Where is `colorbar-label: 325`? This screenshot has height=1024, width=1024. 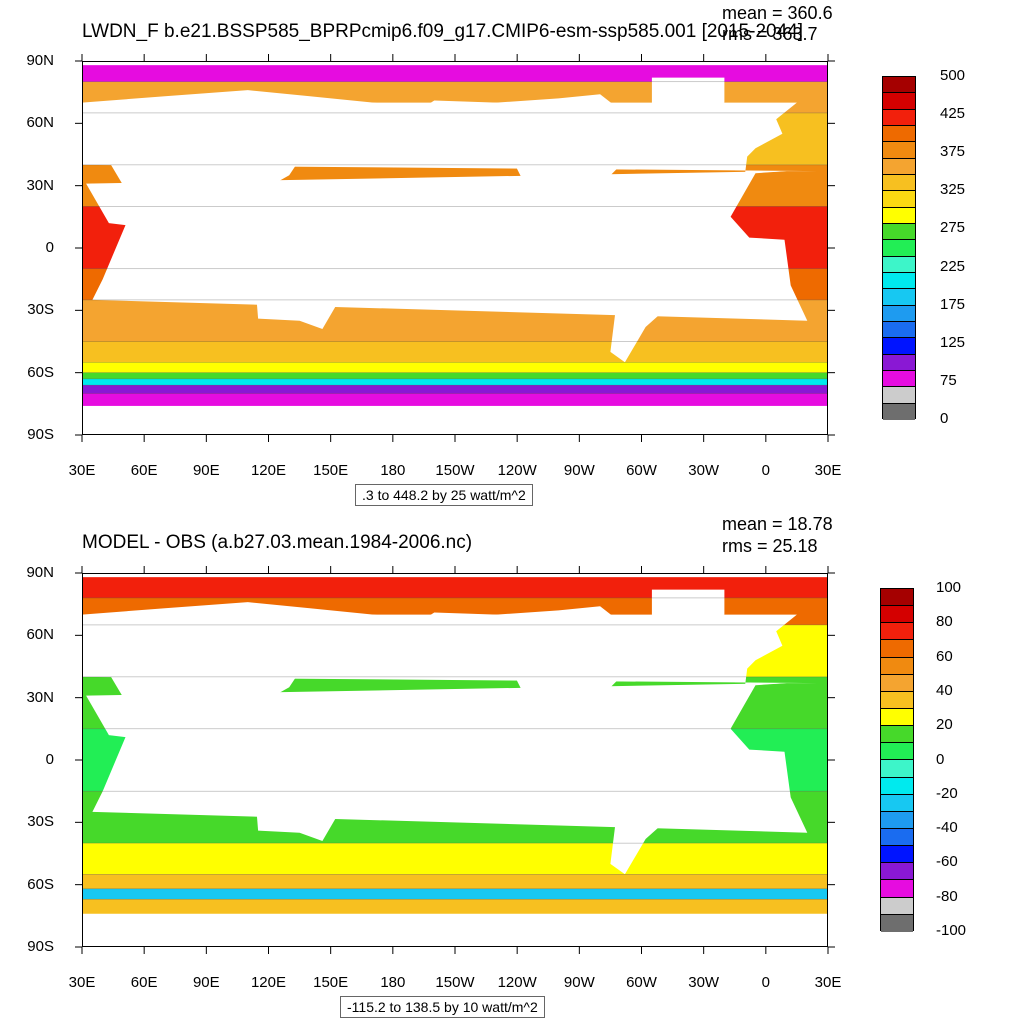 colorbar-label: 325 is located at coordinates (953, 190).